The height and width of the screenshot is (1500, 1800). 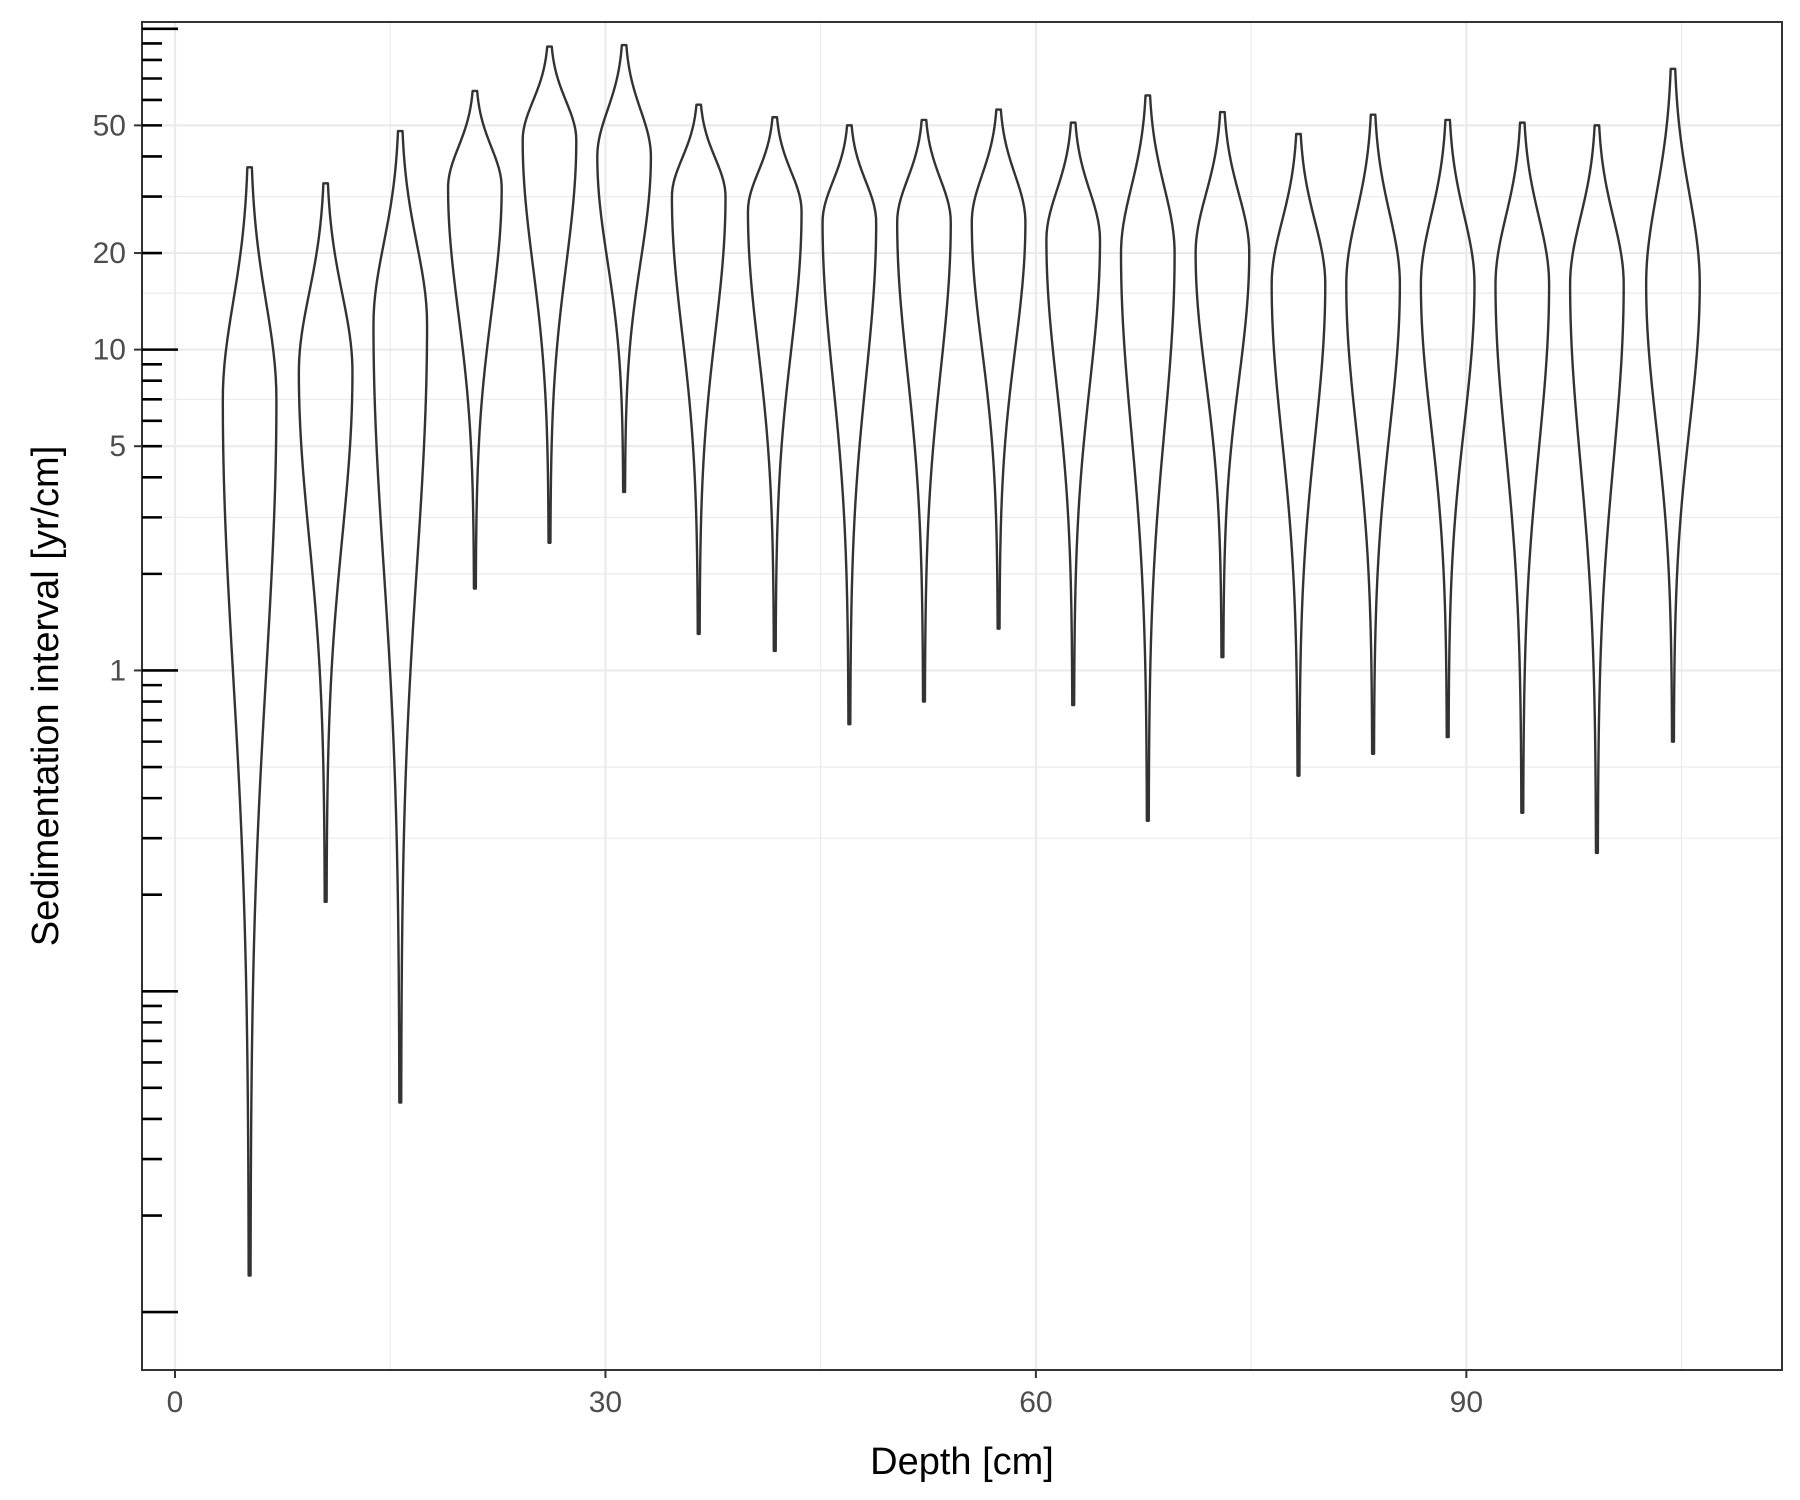 What do you see at coordinates (962, 1462) in the screenshot?
I see `x-axis-title: Depth [cm]` at bounding box center [962, 1462].